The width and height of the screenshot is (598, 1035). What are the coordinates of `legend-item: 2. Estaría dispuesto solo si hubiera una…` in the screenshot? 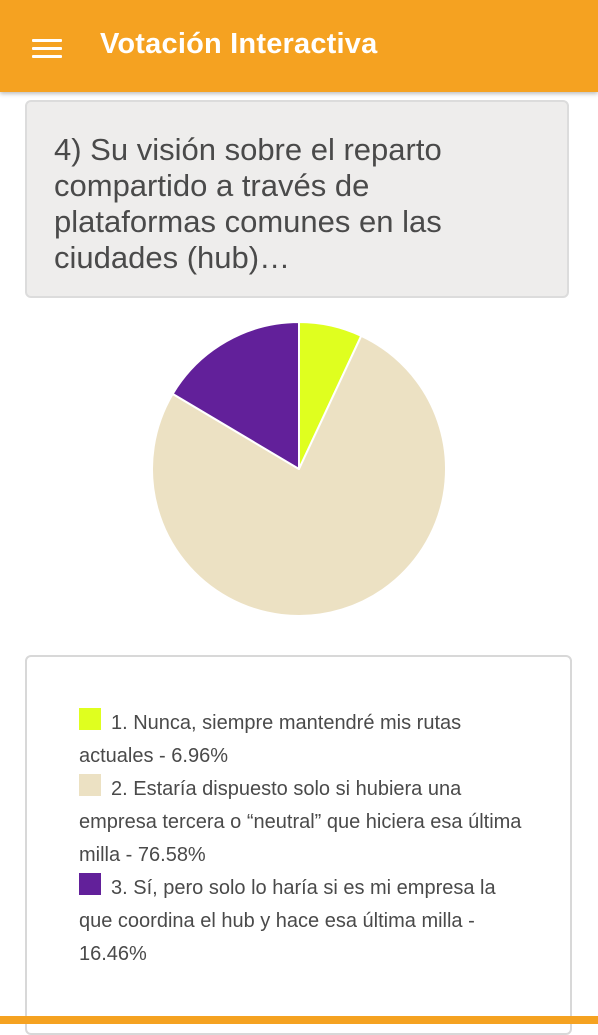 It's located at (304, 822).